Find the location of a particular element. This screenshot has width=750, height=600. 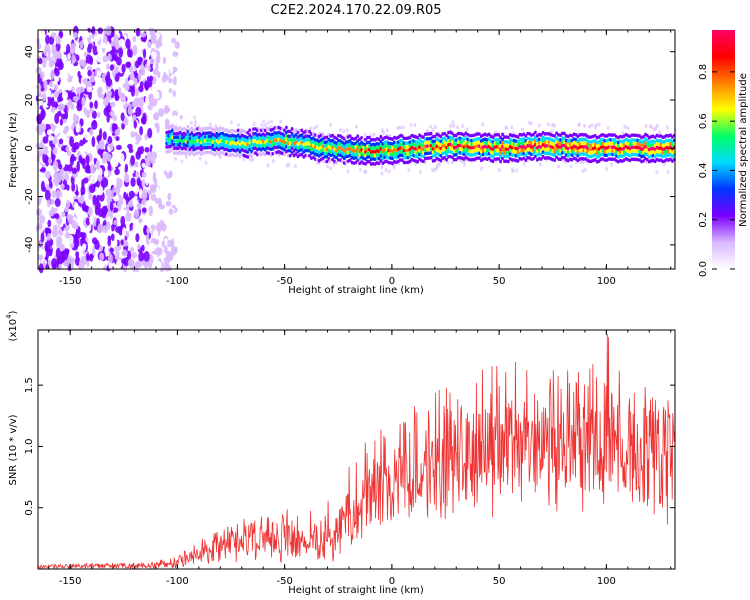

x-tick-label: -50 is located at coordinates (284, 581).